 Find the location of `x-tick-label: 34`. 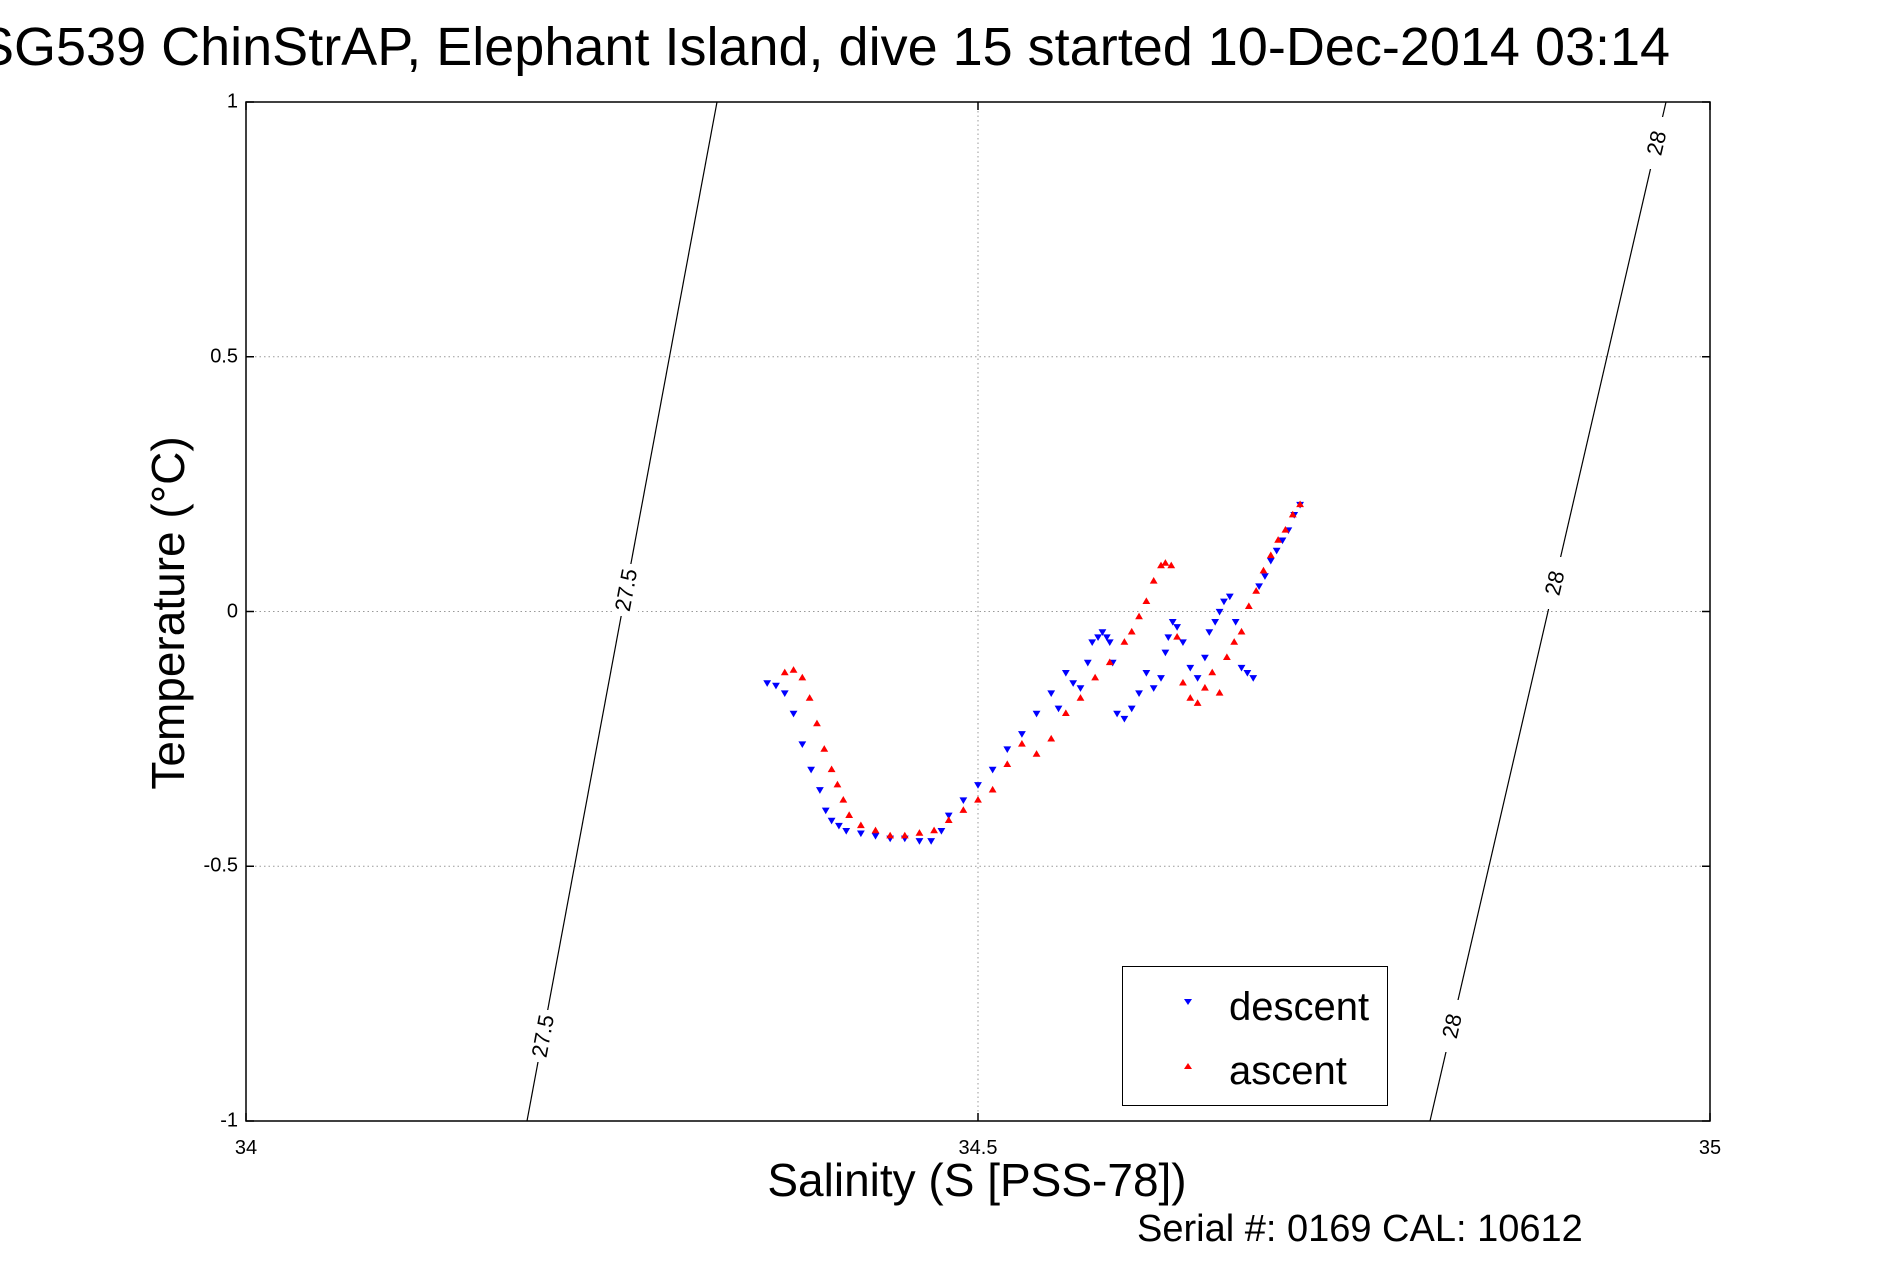

x-tick-label: 34 is located at coordinates (246, 1148).